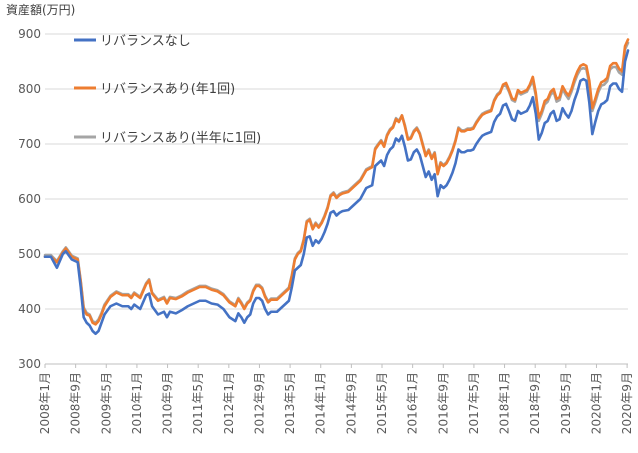  I want to click on x-tick-label: 2011年5月, so click(198, 403).